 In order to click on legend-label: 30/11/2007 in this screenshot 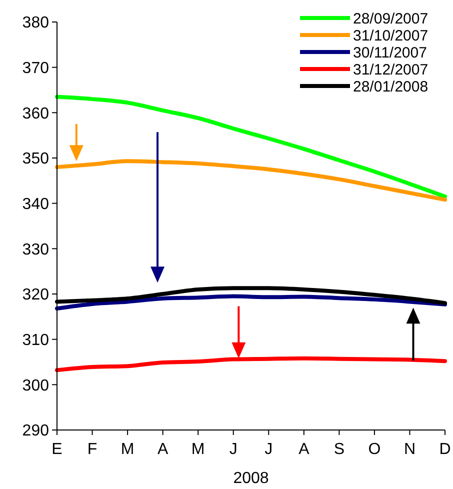, I will do `click(390, 53)`.